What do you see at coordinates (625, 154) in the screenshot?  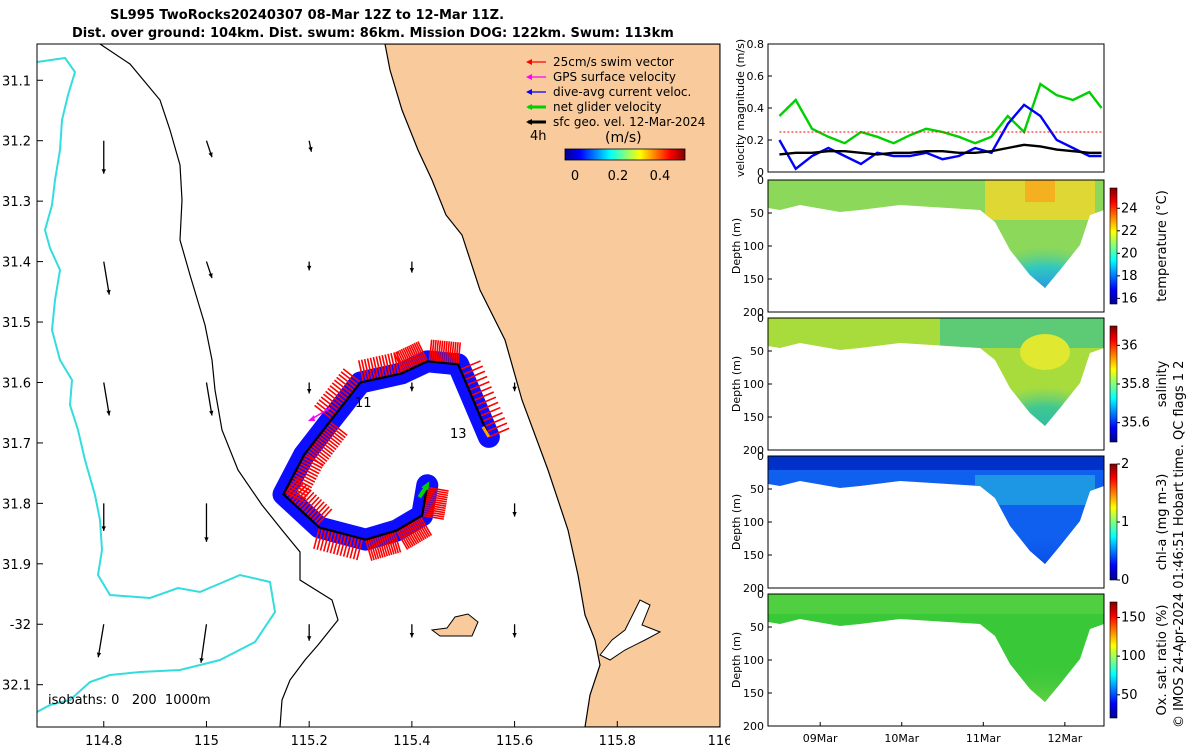 I see `speed-colorbar` at bounding box center [625, 154].